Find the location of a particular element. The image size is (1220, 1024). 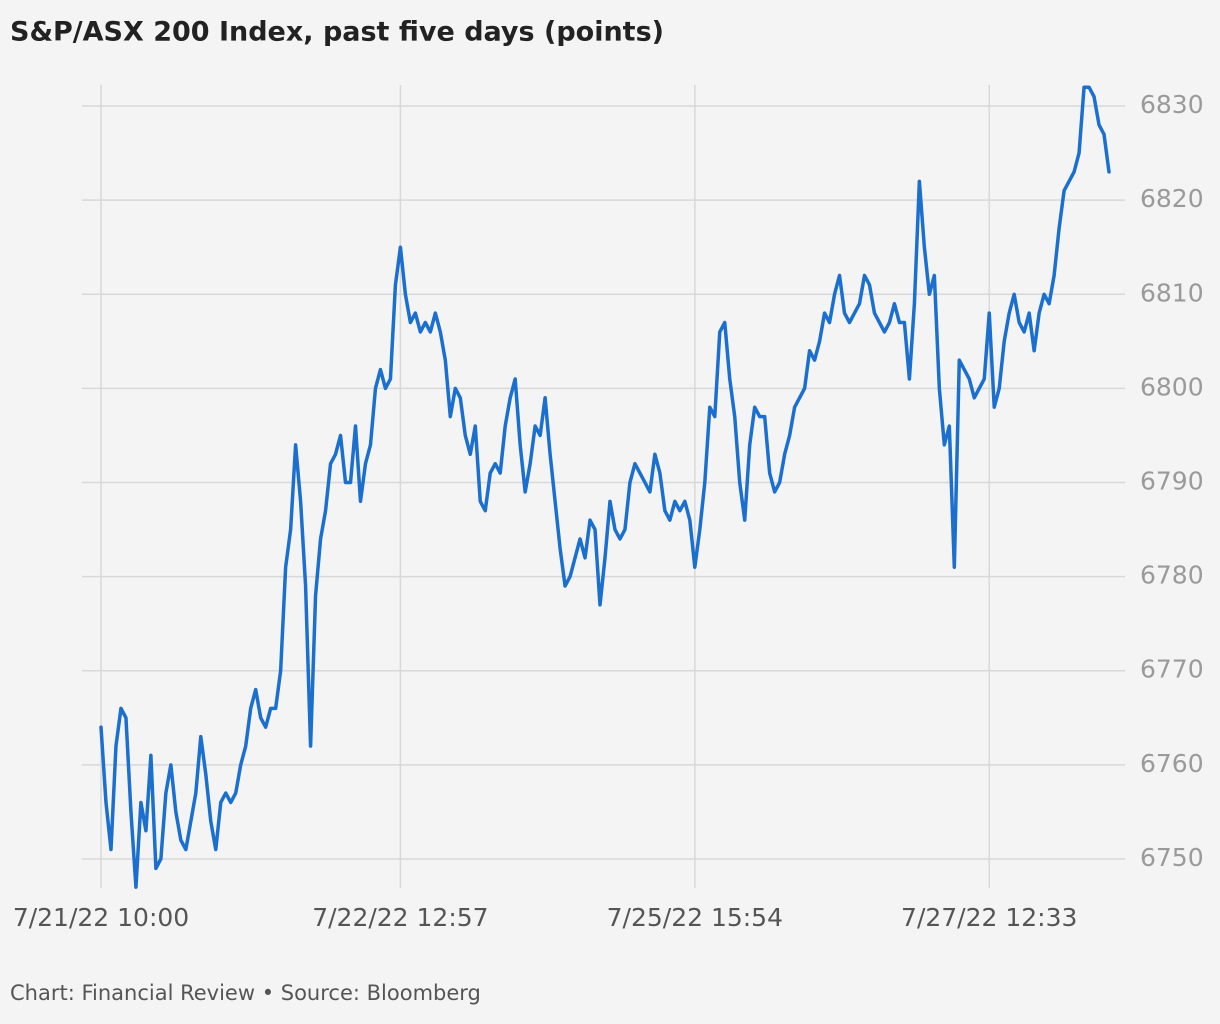

y-tick-label: 6770 is located at coordinates (1172, 669).